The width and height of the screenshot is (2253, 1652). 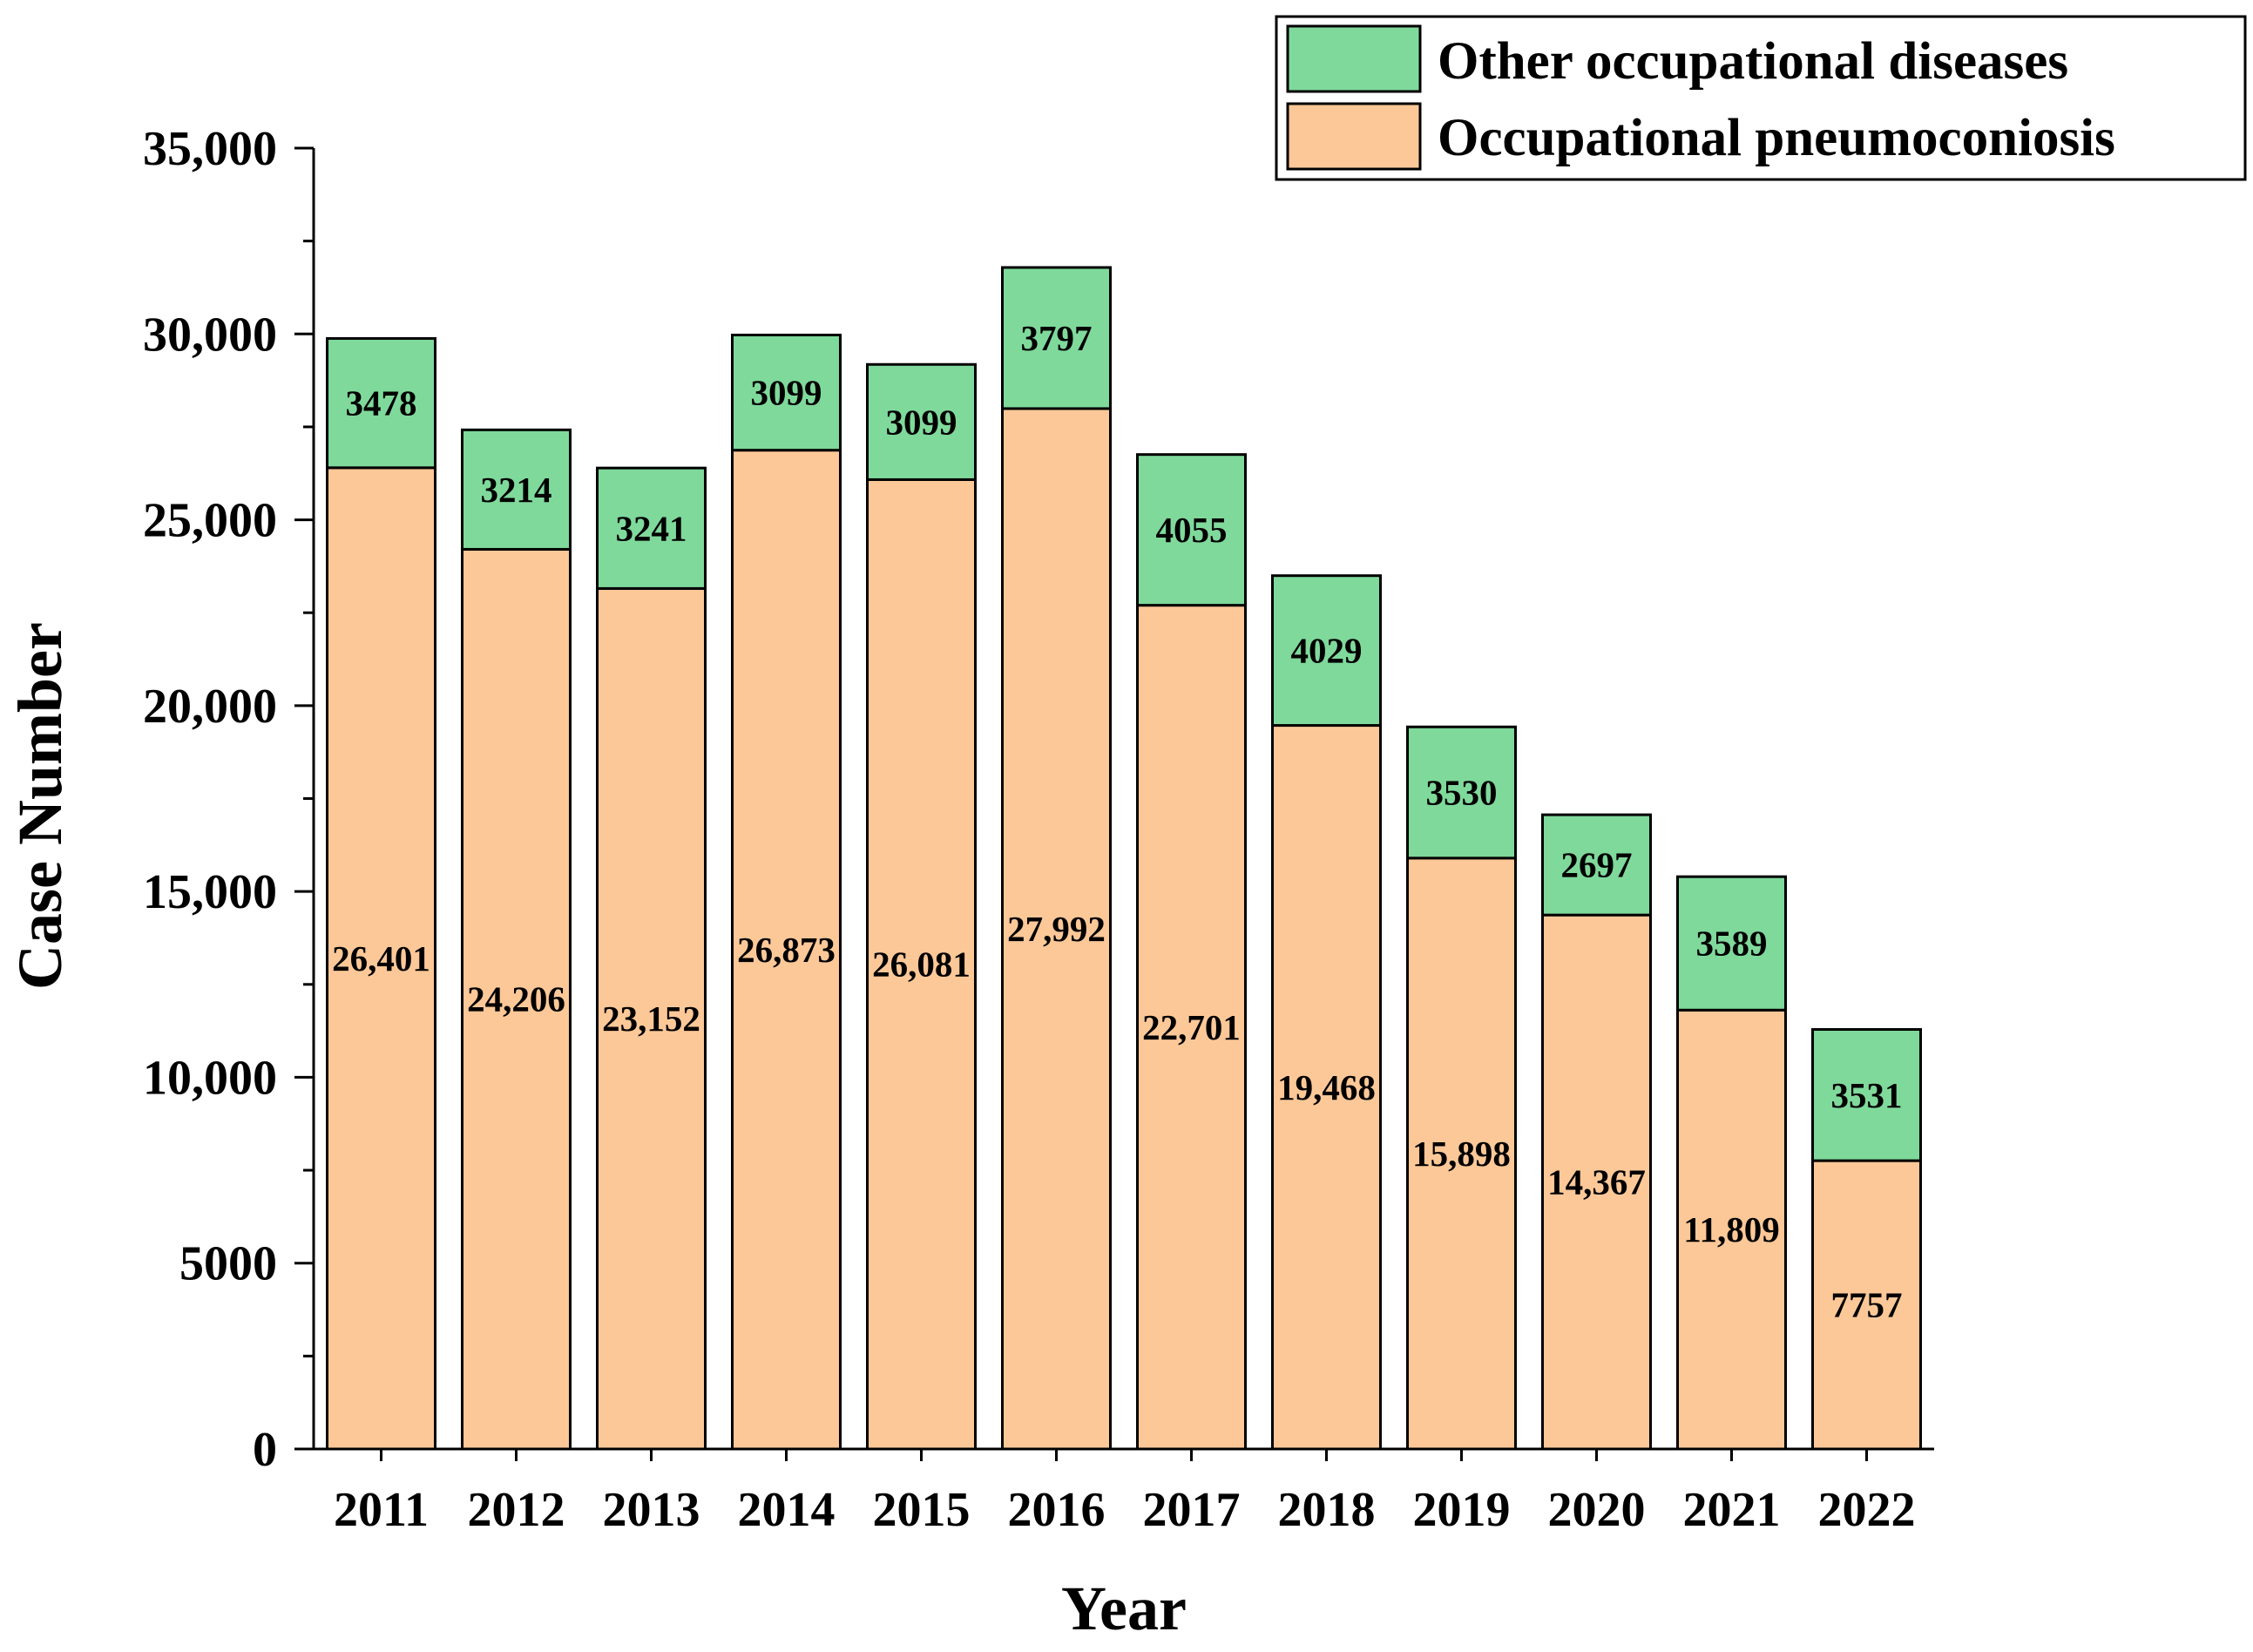 I want to click on data-label-other-diseases-2017: 4055, so click(x=1192, y=530).